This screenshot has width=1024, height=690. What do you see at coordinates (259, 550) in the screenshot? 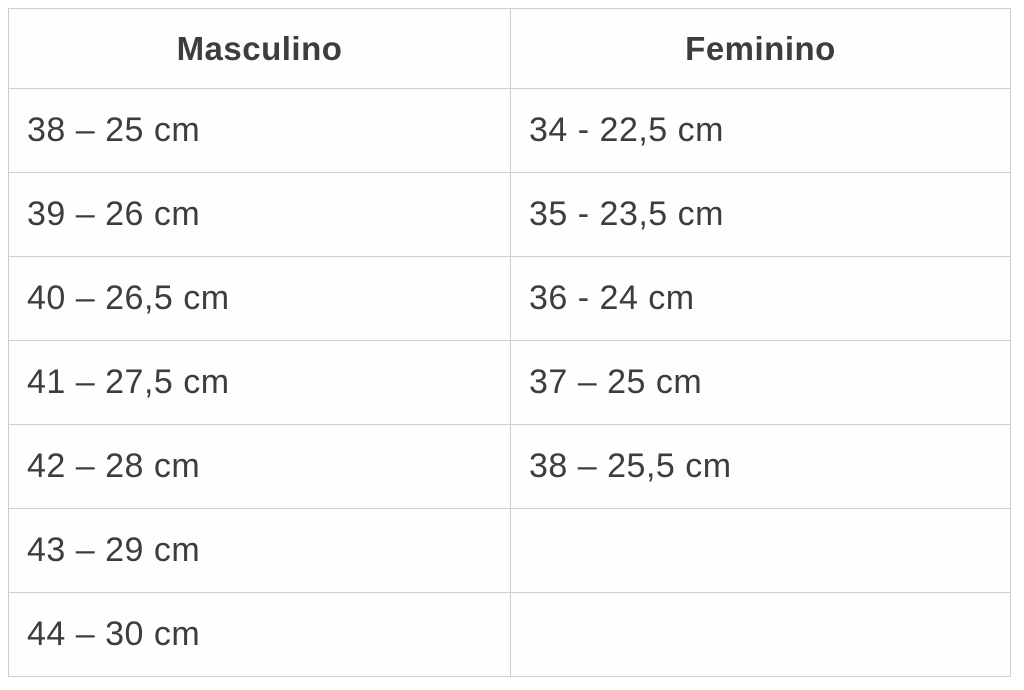
I see `cell-masculino: 43 – 29 cm` at bounding box center [259, 550].